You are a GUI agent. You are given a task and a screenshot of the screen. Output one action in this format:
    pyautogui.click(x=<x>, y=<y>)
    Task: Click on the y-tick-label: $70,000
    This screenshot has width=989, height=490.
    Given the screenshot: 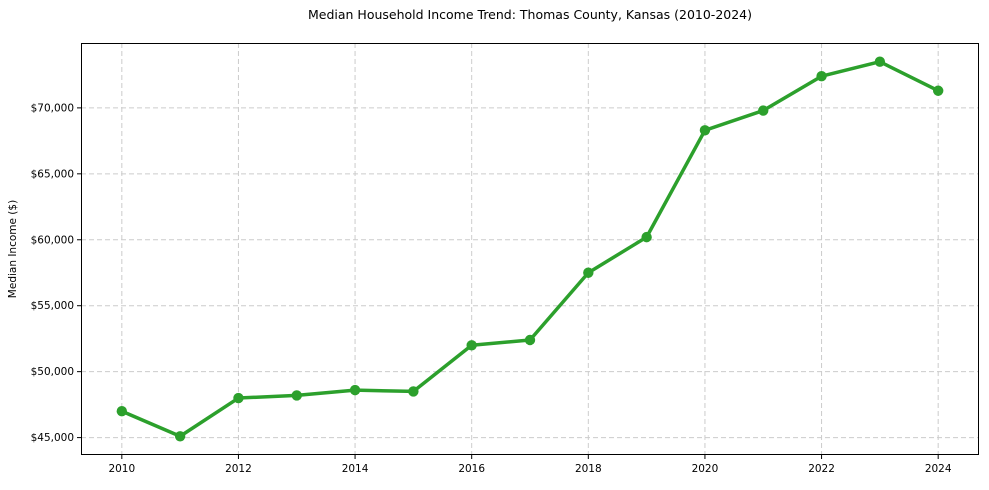 What is the action you would take?
    pyautogui.click(x=52, y=108)
    